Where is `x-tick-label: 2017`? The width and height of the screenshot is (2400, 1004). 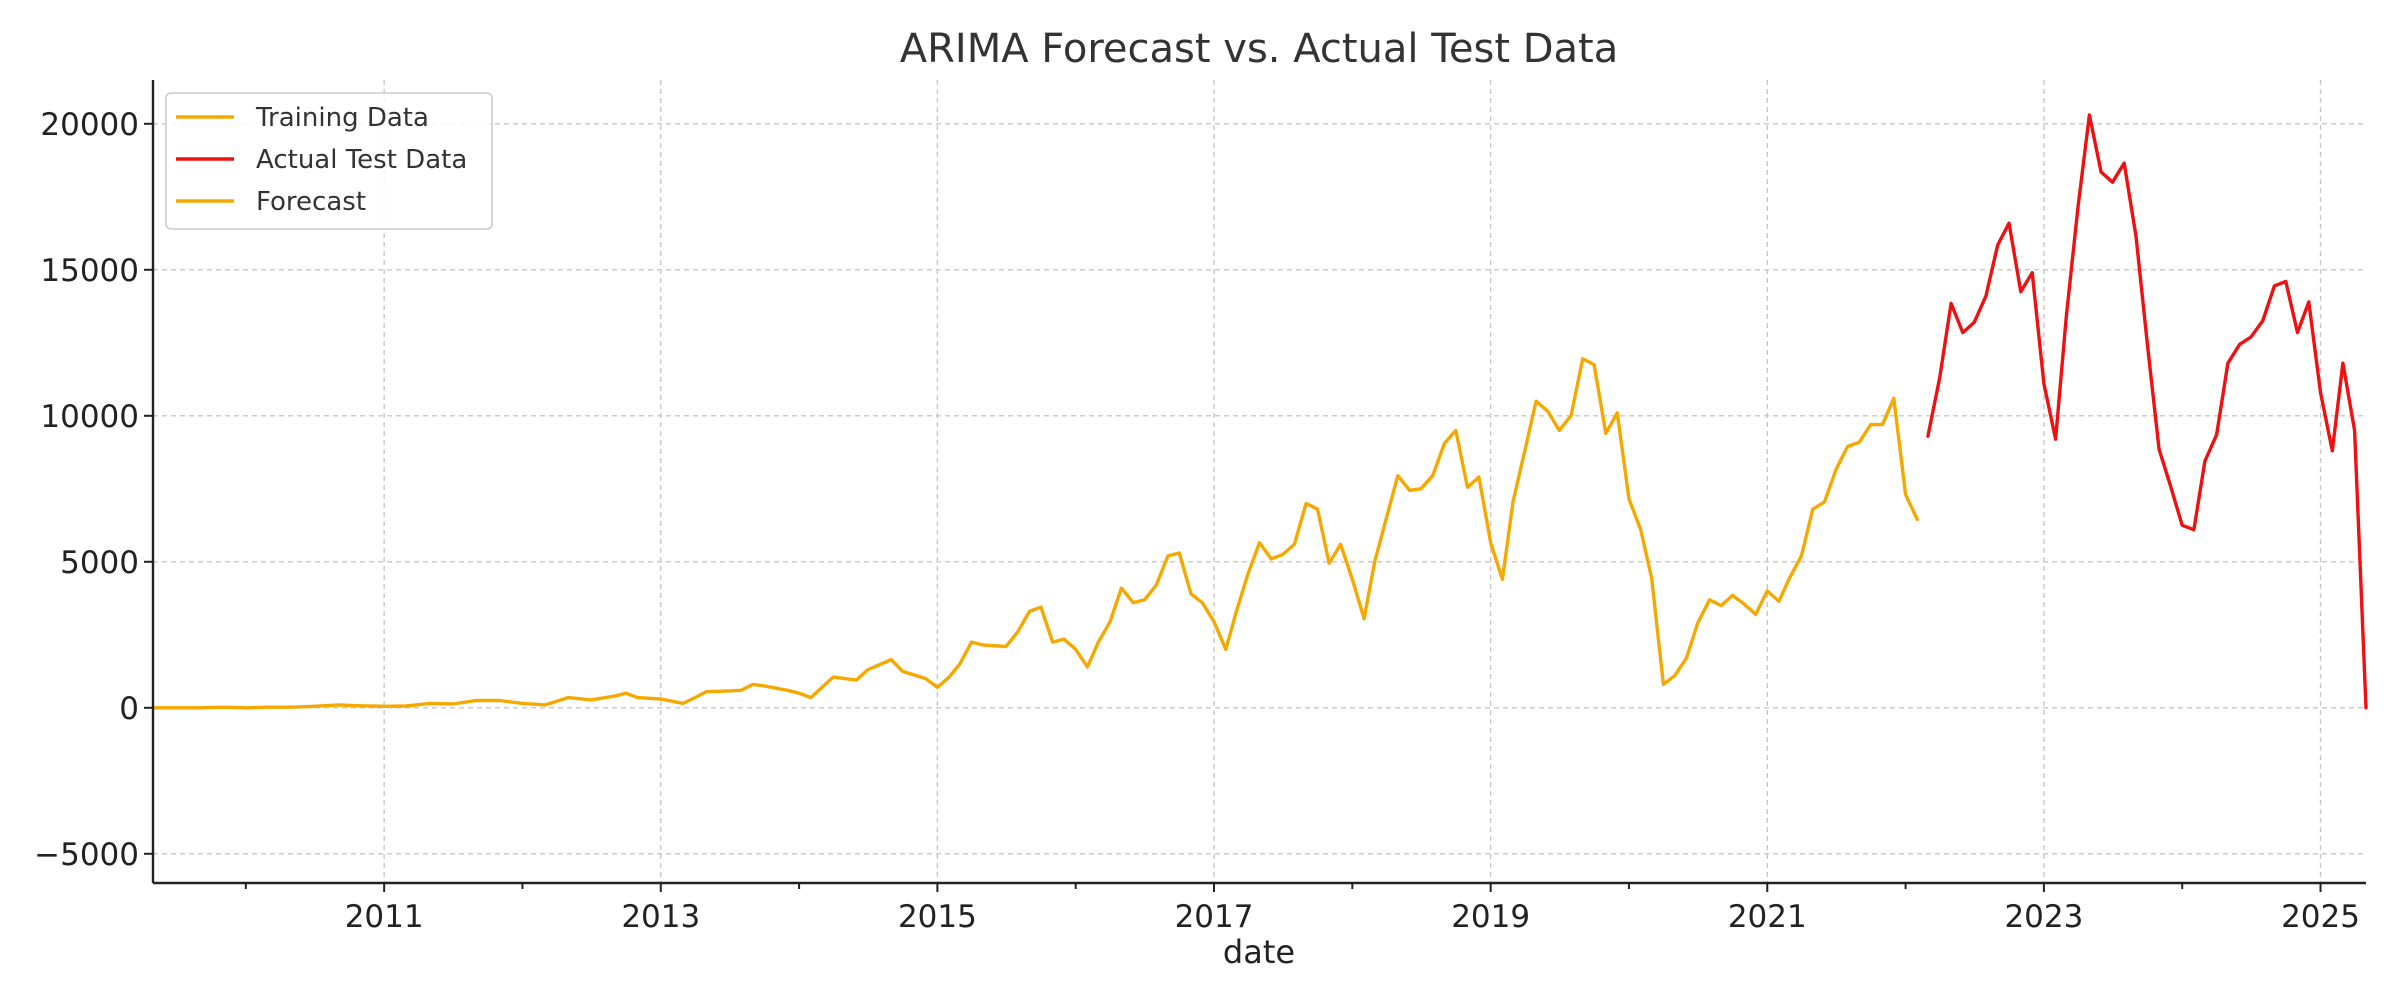
x-tick-label: 2017 is located at coordinates (1214, 917).